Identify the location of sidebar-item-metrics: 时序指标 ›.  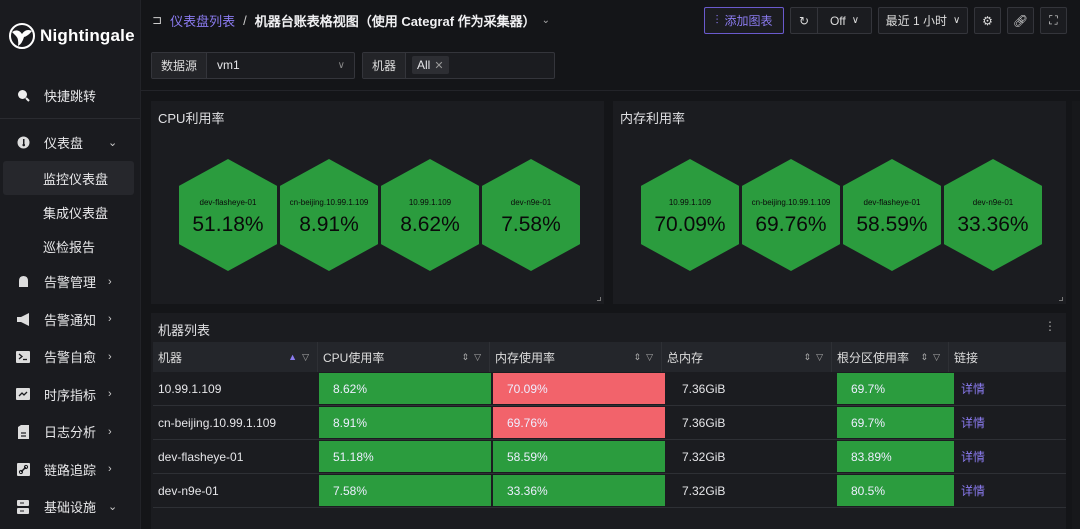
(70, 395).